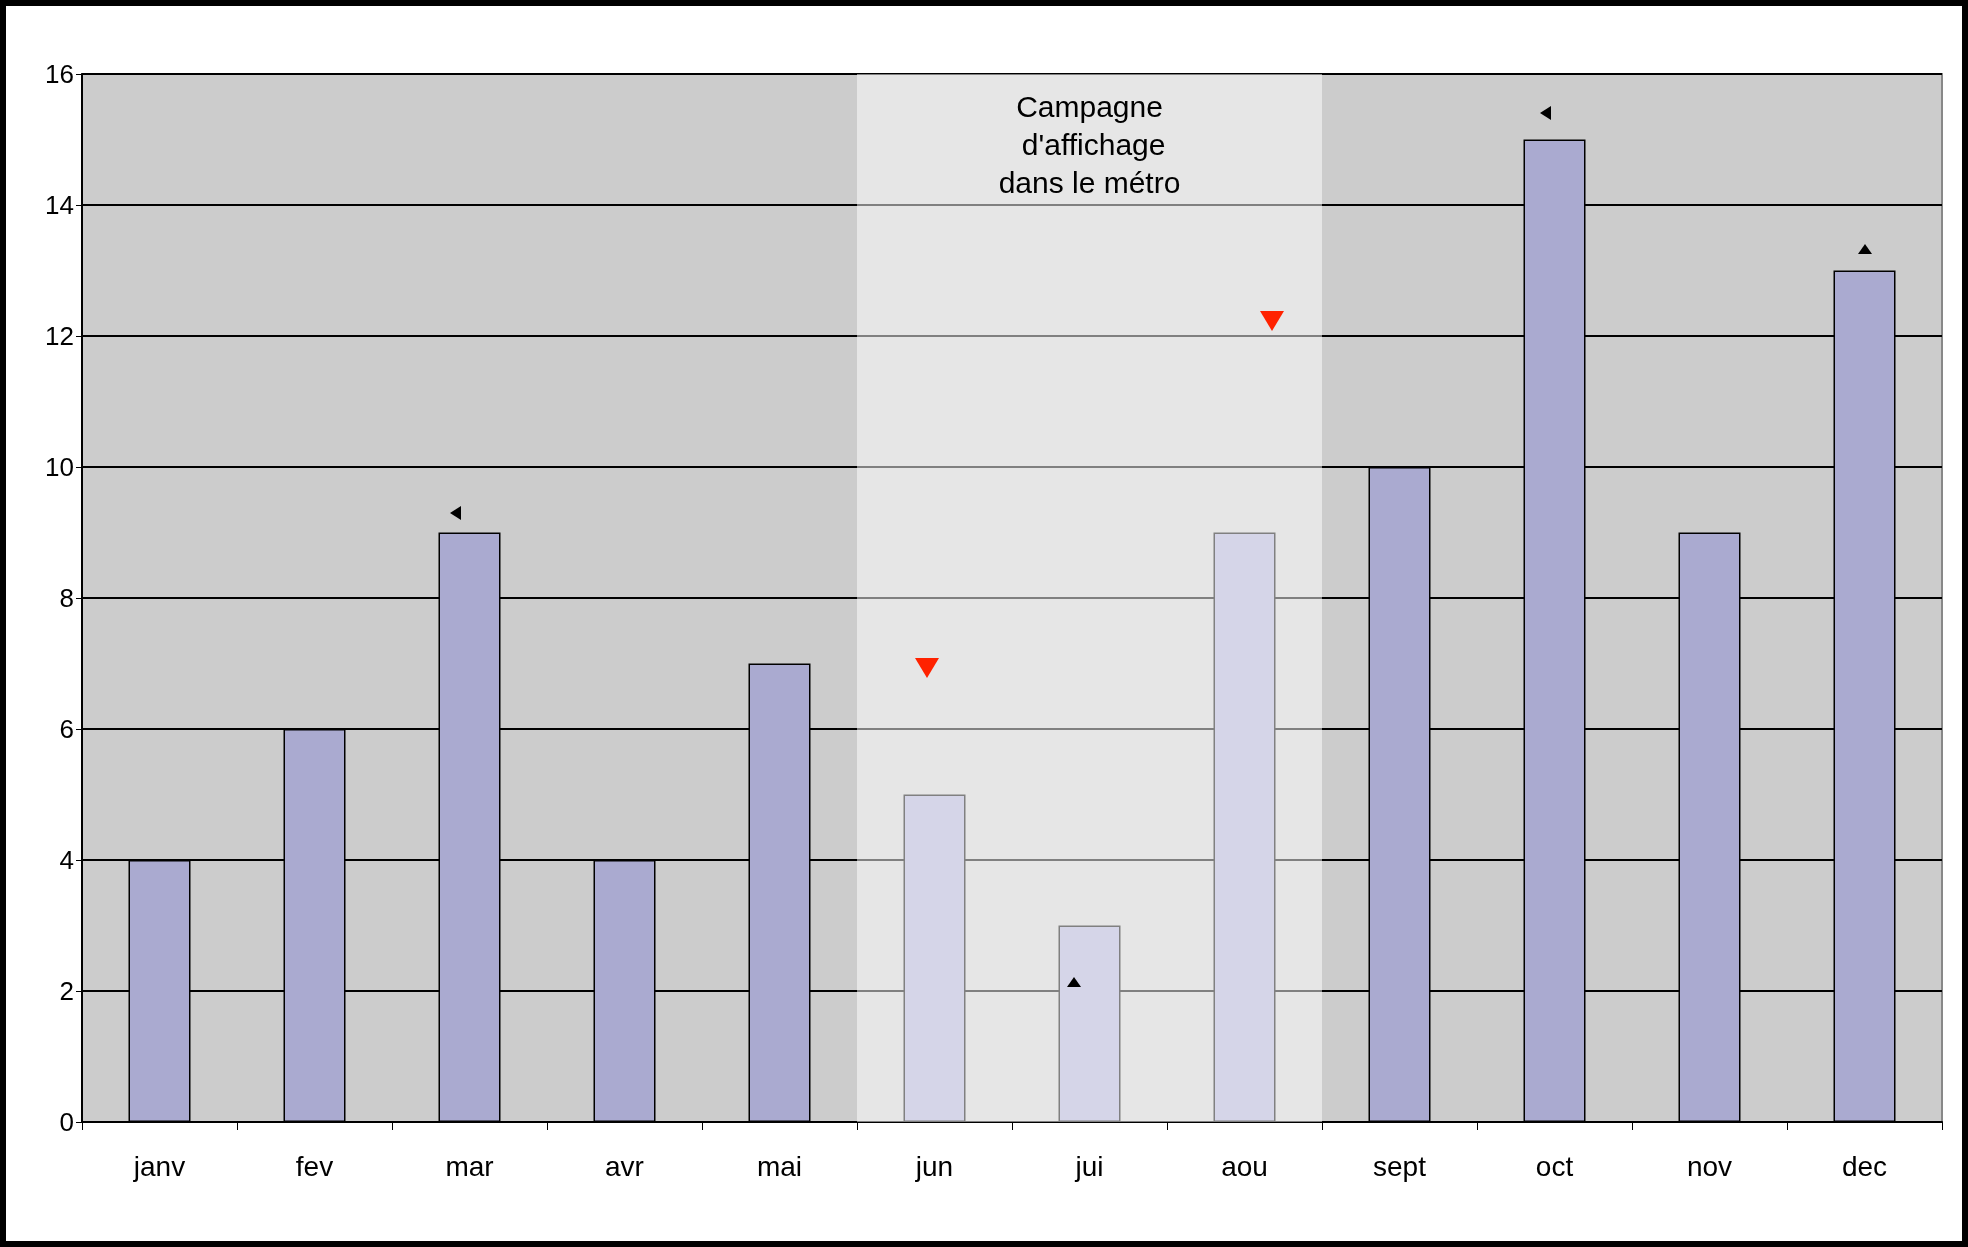 This screenshot has width=1968, height=1247. I want to click on y-tick-label: 12, so click(59, 336).